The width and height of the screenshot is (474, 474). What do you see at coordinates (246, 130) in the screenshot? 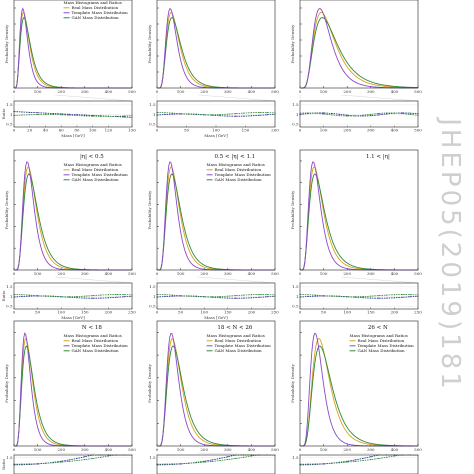
I see `ratio-xtick-label: 150` at bounding box center [246, 130].